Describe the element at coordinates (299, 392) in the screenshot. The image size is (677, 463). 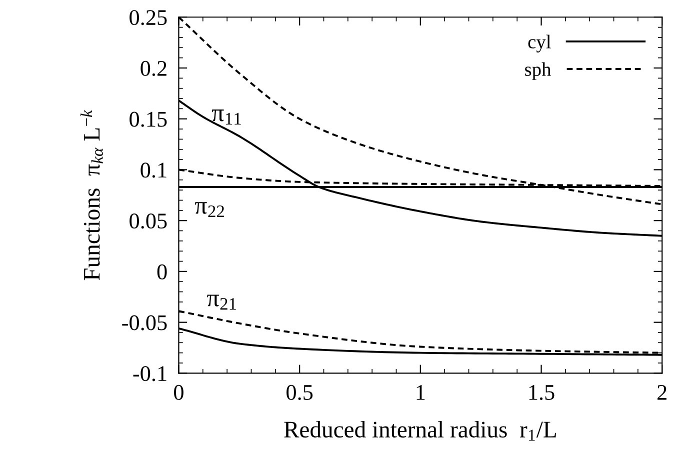
I see `x-tick-label: 0.5` at that location.